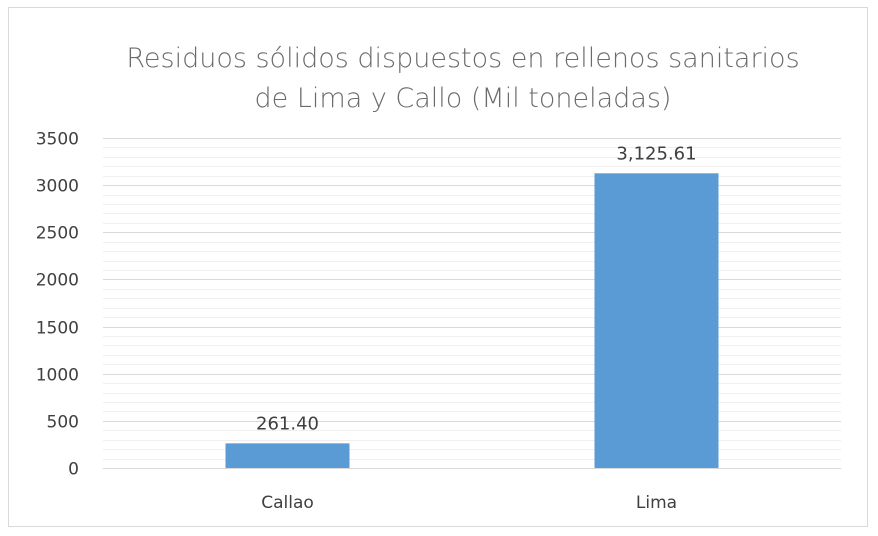  What do you see at coordinates (57, 187) in the screenshot?
I see `y-tick-label: 3000` at bounding box center [57, 187].